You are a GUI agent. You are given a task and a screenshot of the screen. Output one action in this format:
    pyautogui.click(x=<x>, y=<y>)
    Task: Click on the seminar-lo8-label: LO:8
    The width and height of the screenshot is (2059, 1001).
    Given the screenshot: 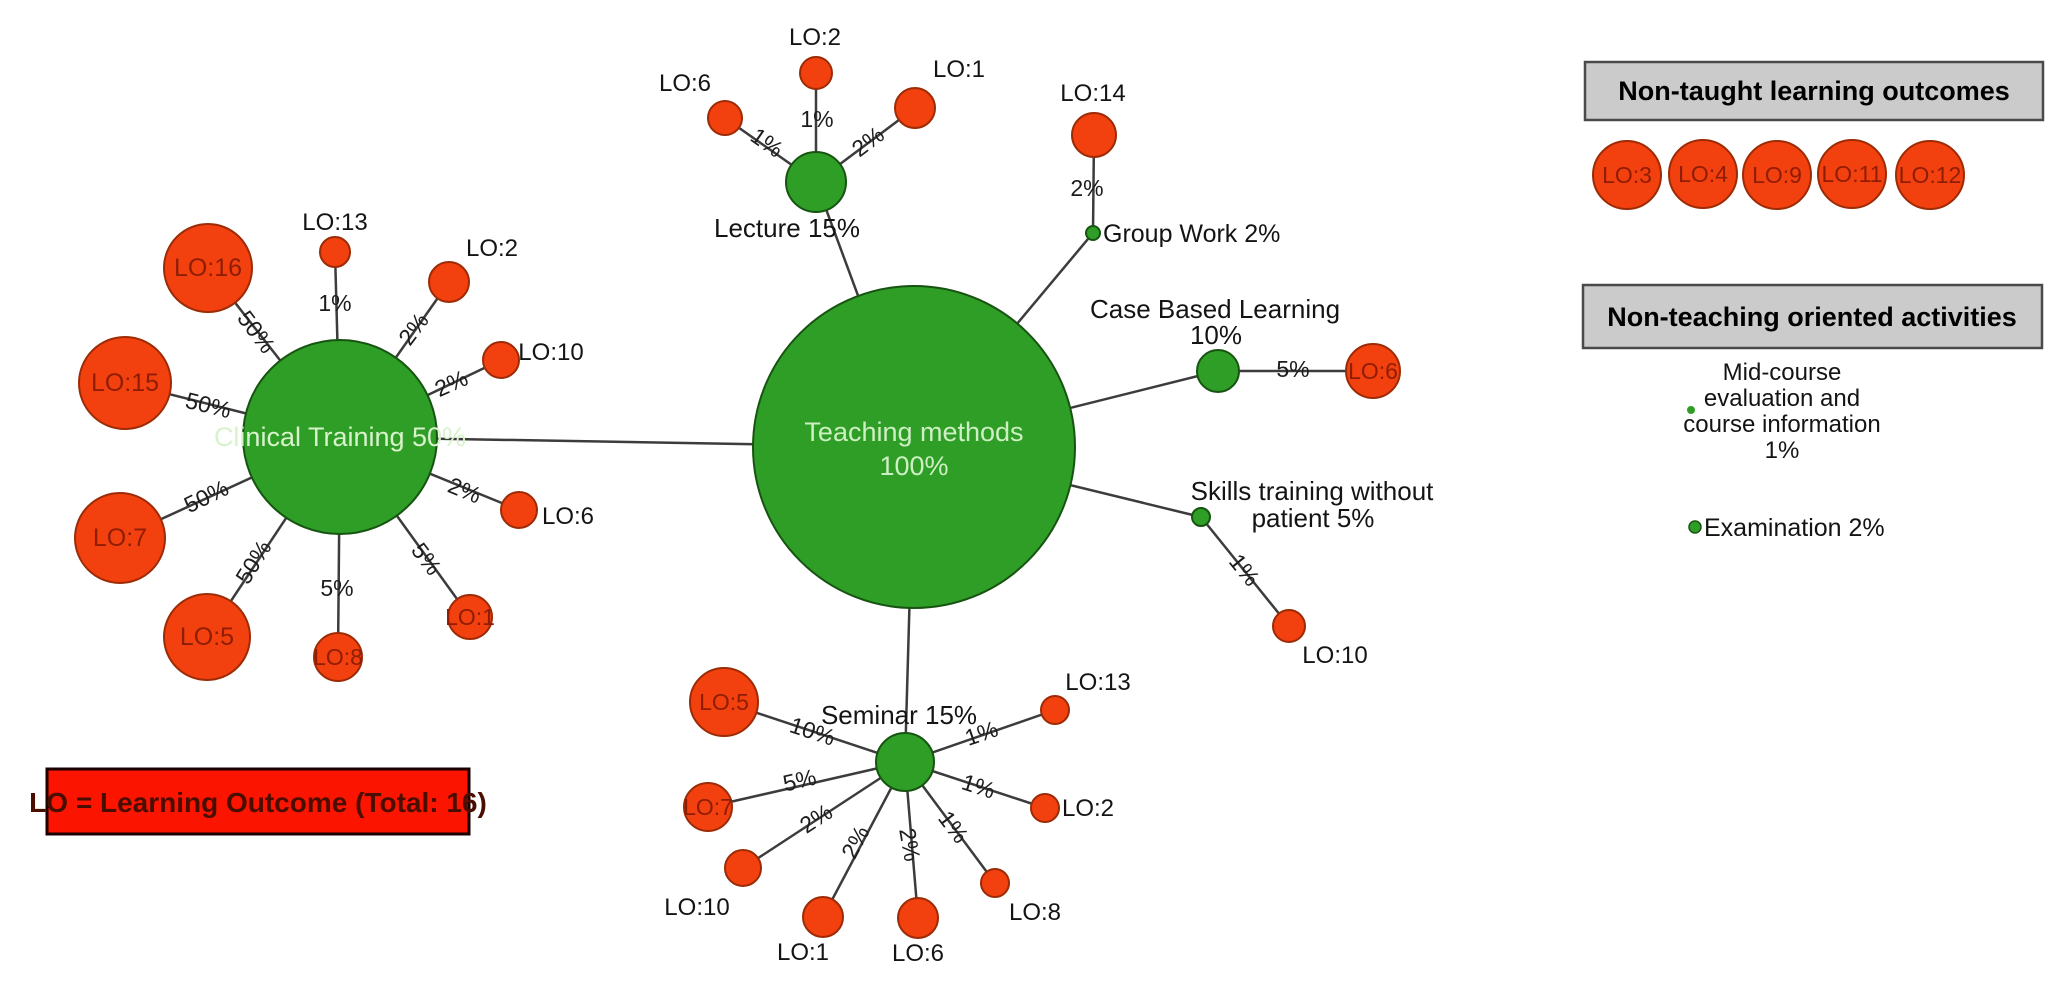 What is the action you would take?
    pyautogui.click(x=1035, y=912)
    